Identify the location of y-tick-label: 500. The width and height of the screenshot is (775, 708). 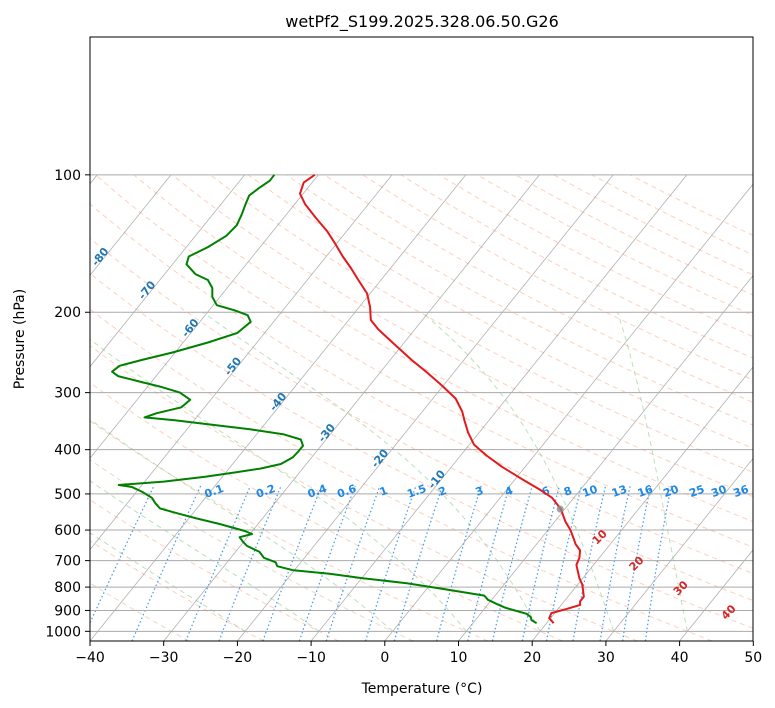
(67, 495).